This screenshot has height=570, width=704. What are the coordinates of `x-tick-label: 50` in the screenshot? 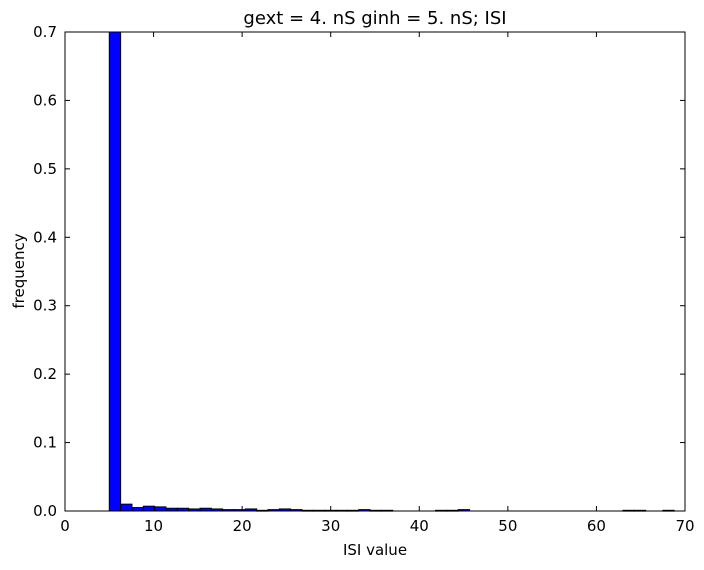 It's located at (507, 526).